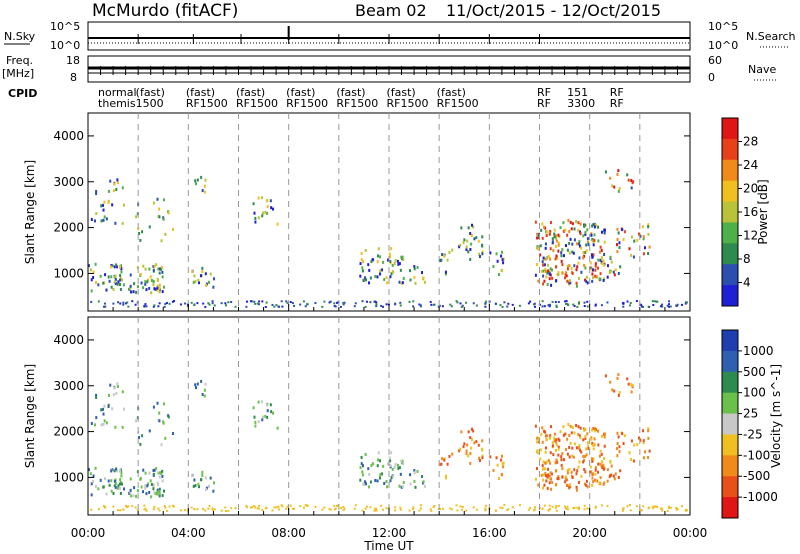  Describe the element at coordinates (730, 487) in the screenshot. I see `colorbar-swatch` at that location.